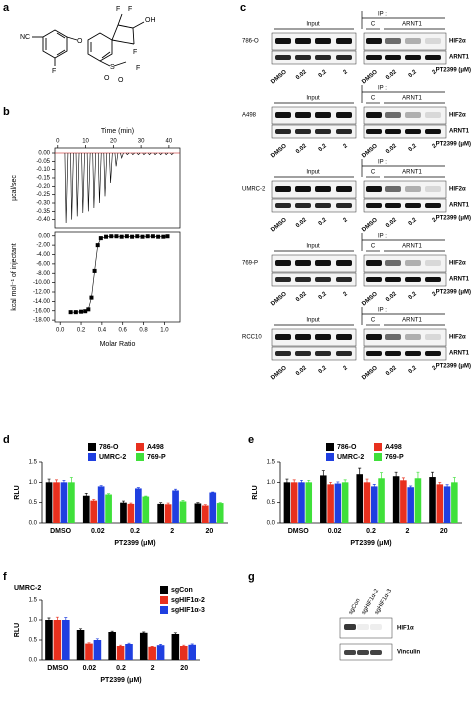 The width and height of the screenshot is (473, 712). I want to click on ip-label: IP :, so click(382, 163).